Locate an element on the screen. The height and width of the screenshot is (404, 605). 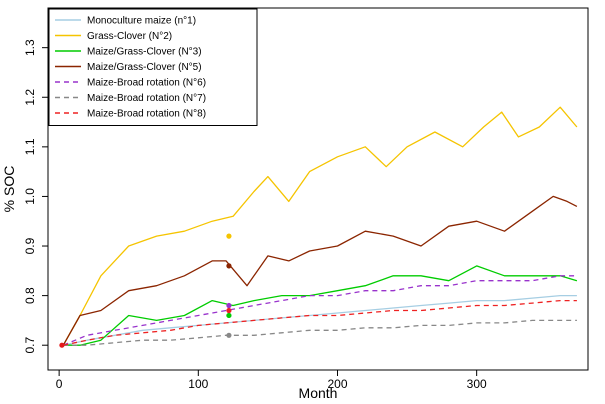
y-tick-label: 0.8 is located at coordinates (30, 295).